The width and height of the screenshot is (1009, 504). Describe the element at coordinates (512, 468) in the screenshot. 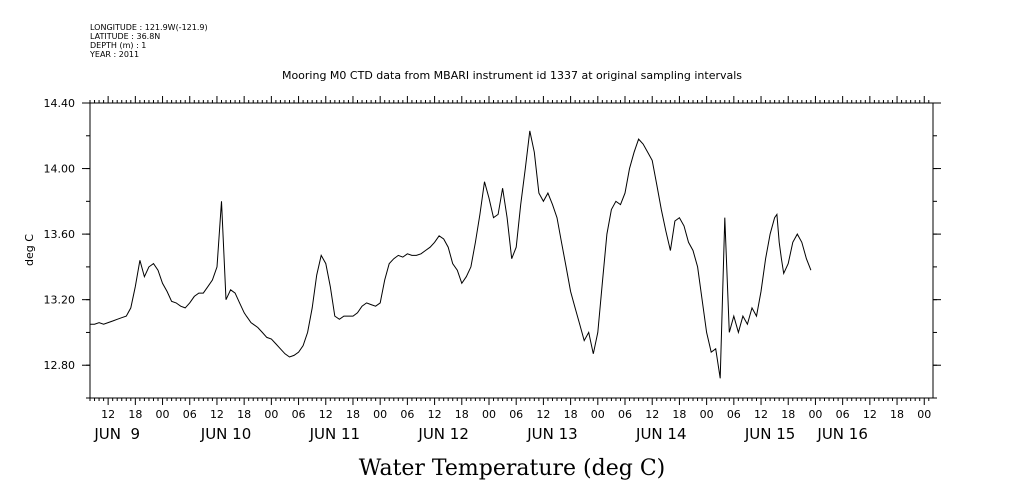

I see `x-axis-title: Water Temperature (deg C)` at that location.